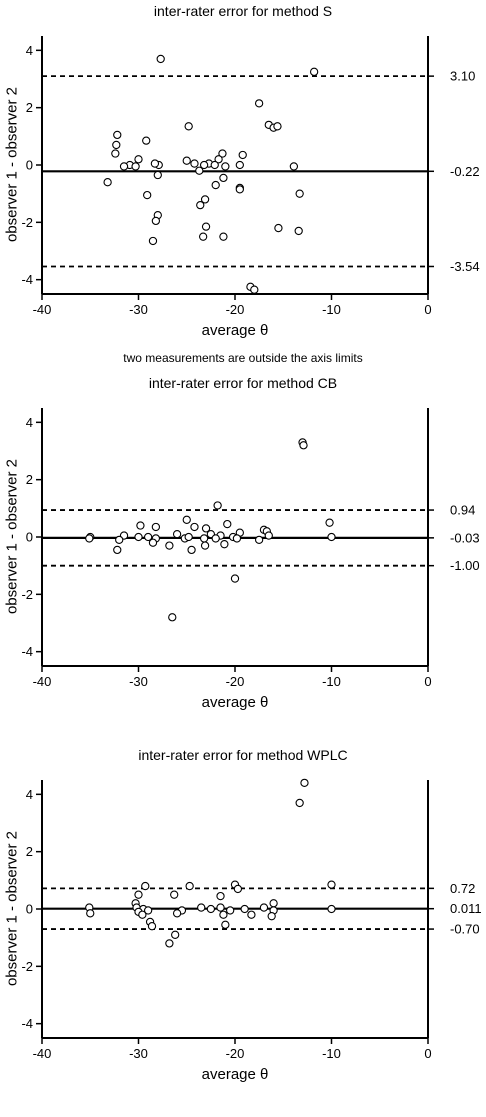  What do you see at coordinates (243, 755) in the screenshot?
I see `chart-title: inter-rater error for method WPLC` at bounding box center [243, 755].